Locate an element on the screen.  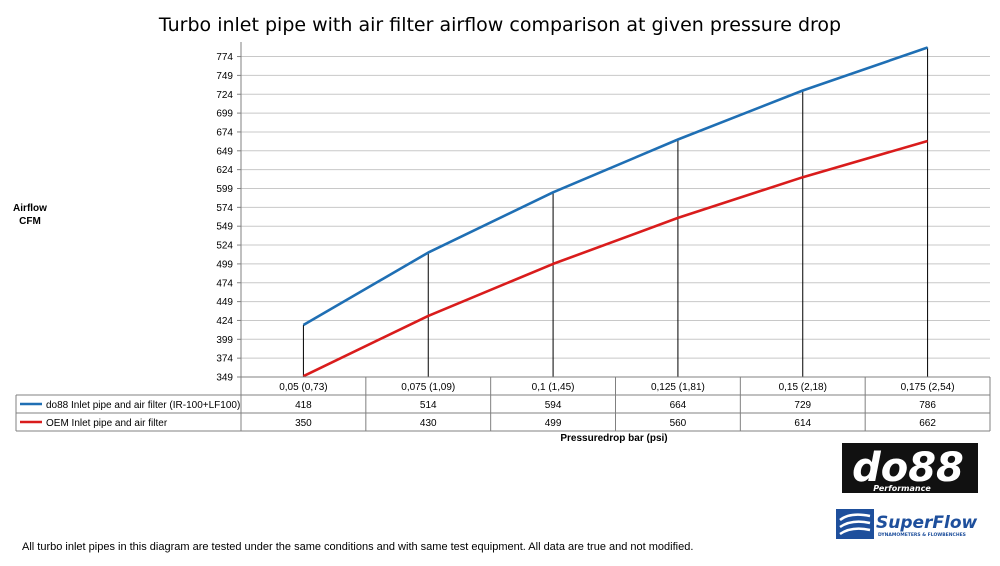
y-tick-label: 624 is located at coordinates (224, 170).